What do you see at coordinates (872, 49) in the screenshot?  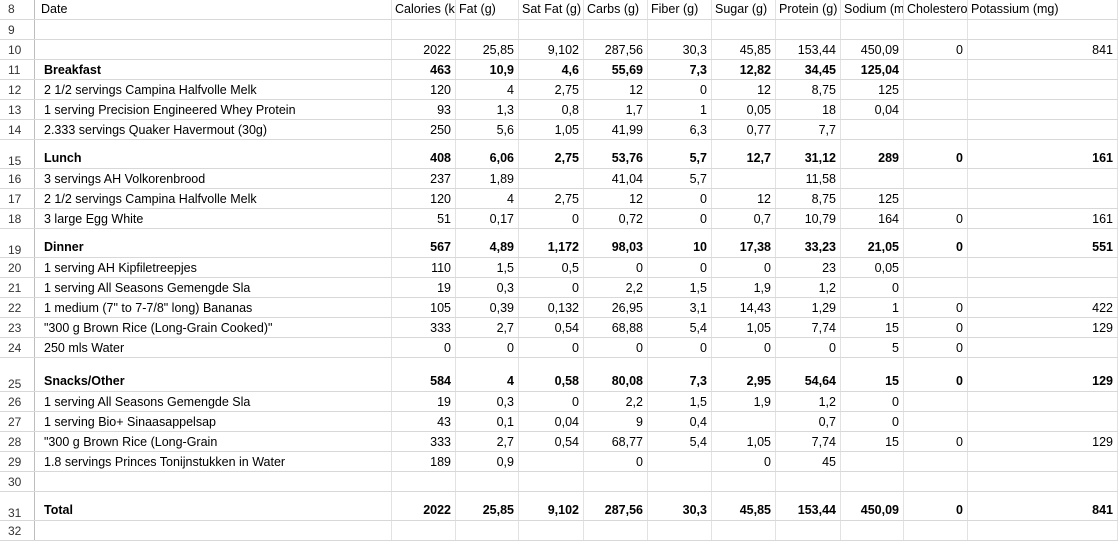 I see `cell-sodium: 450,09` at bounding box center [872, 49].